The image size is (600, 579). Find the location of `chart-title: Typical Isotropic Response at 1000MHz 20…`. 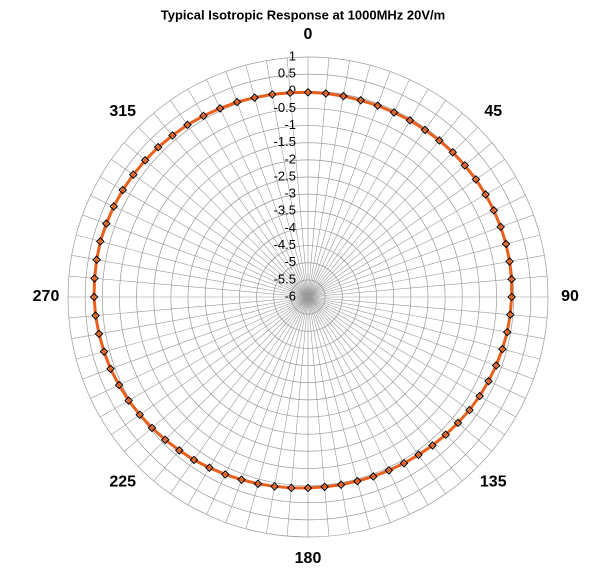

chart-title: Typical Isotropic Response at 1000MHz 20… is located at coordinates (303, 14).